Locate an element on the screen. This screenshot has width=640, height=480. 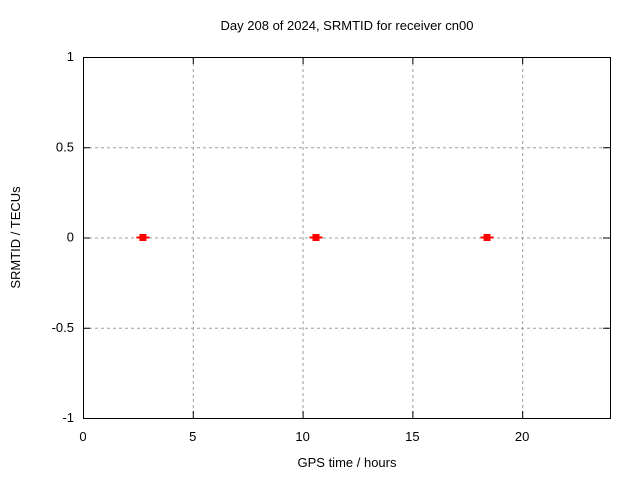
y-tick-label: -1 is located at coordinates (68, 417).